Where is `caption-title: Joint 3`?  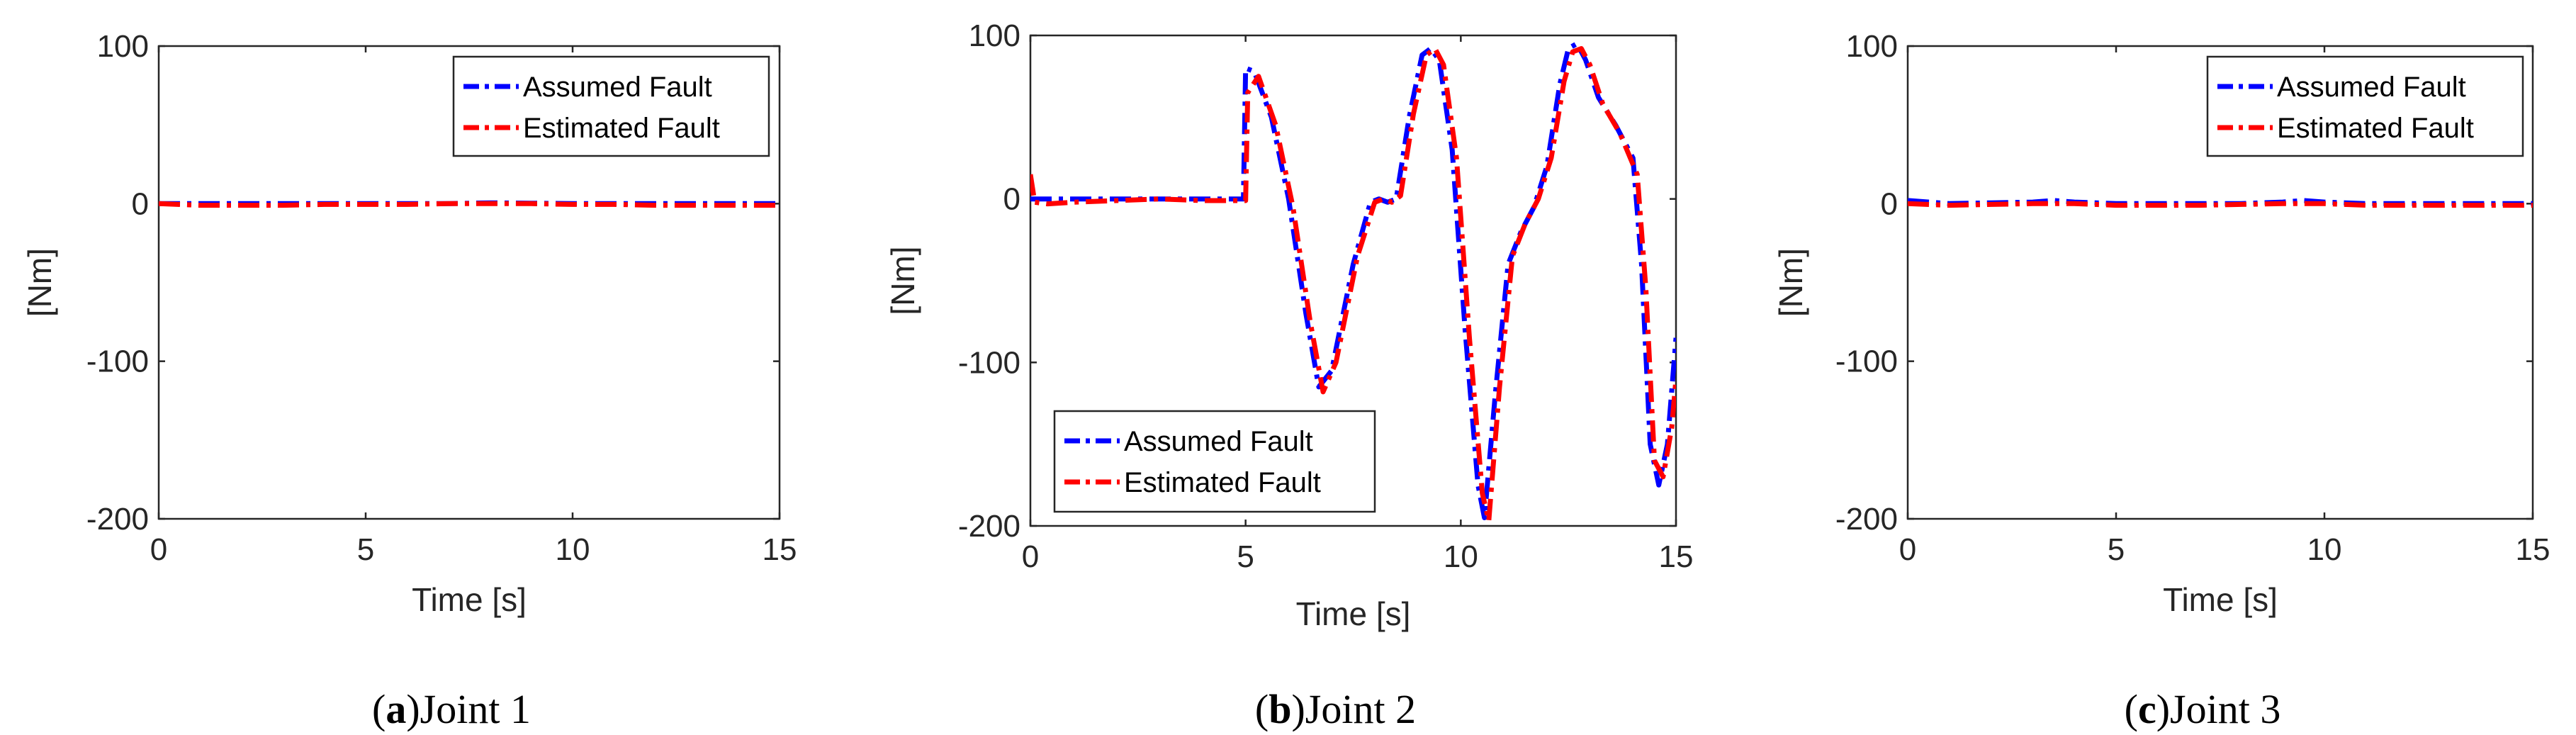 caption-title: Joint 3 is located at coordinates (2225, 709).